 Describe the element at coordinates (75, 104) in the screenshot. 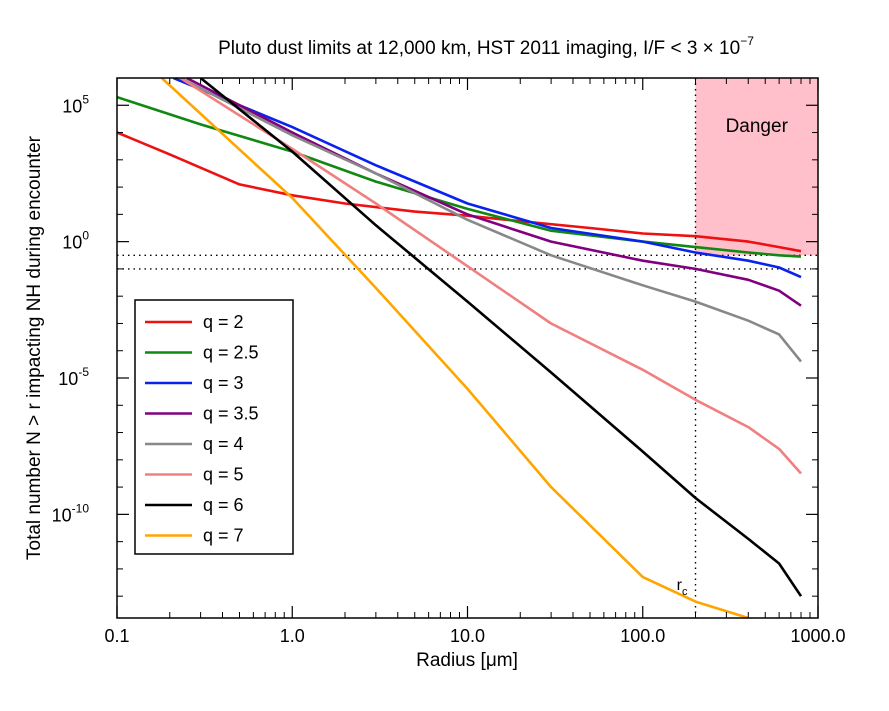

I see `y-tick-label: 10⁵` at that location.